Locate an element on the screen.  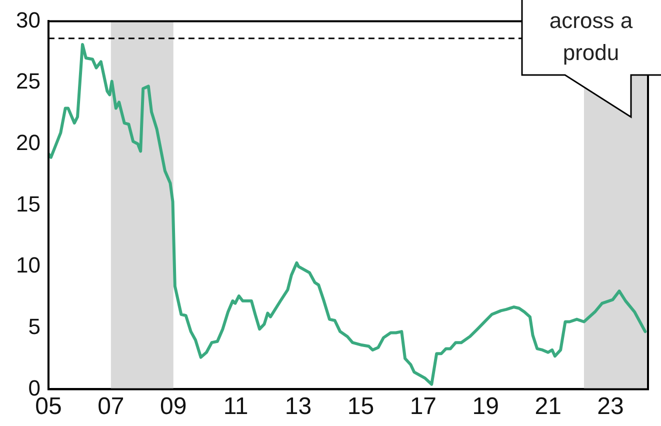
x-tick-label: 15 is located at coordinates (360, 406).